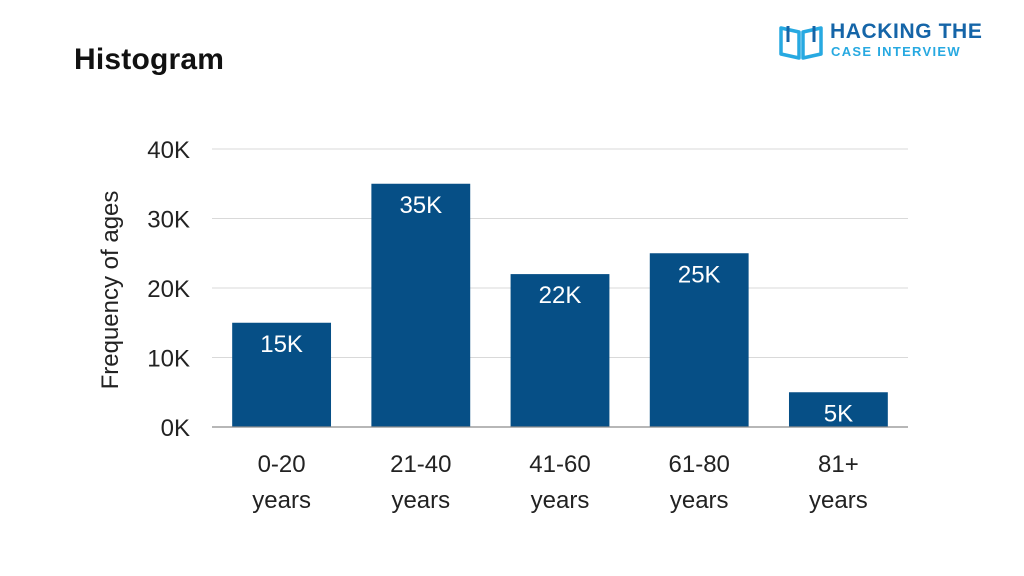 The image size is (1024, 576). What do you see at coordinates (420, 482) in the screenshot?
I see `x-tick-label: 21-40 years` at bounding box center [420, 482].